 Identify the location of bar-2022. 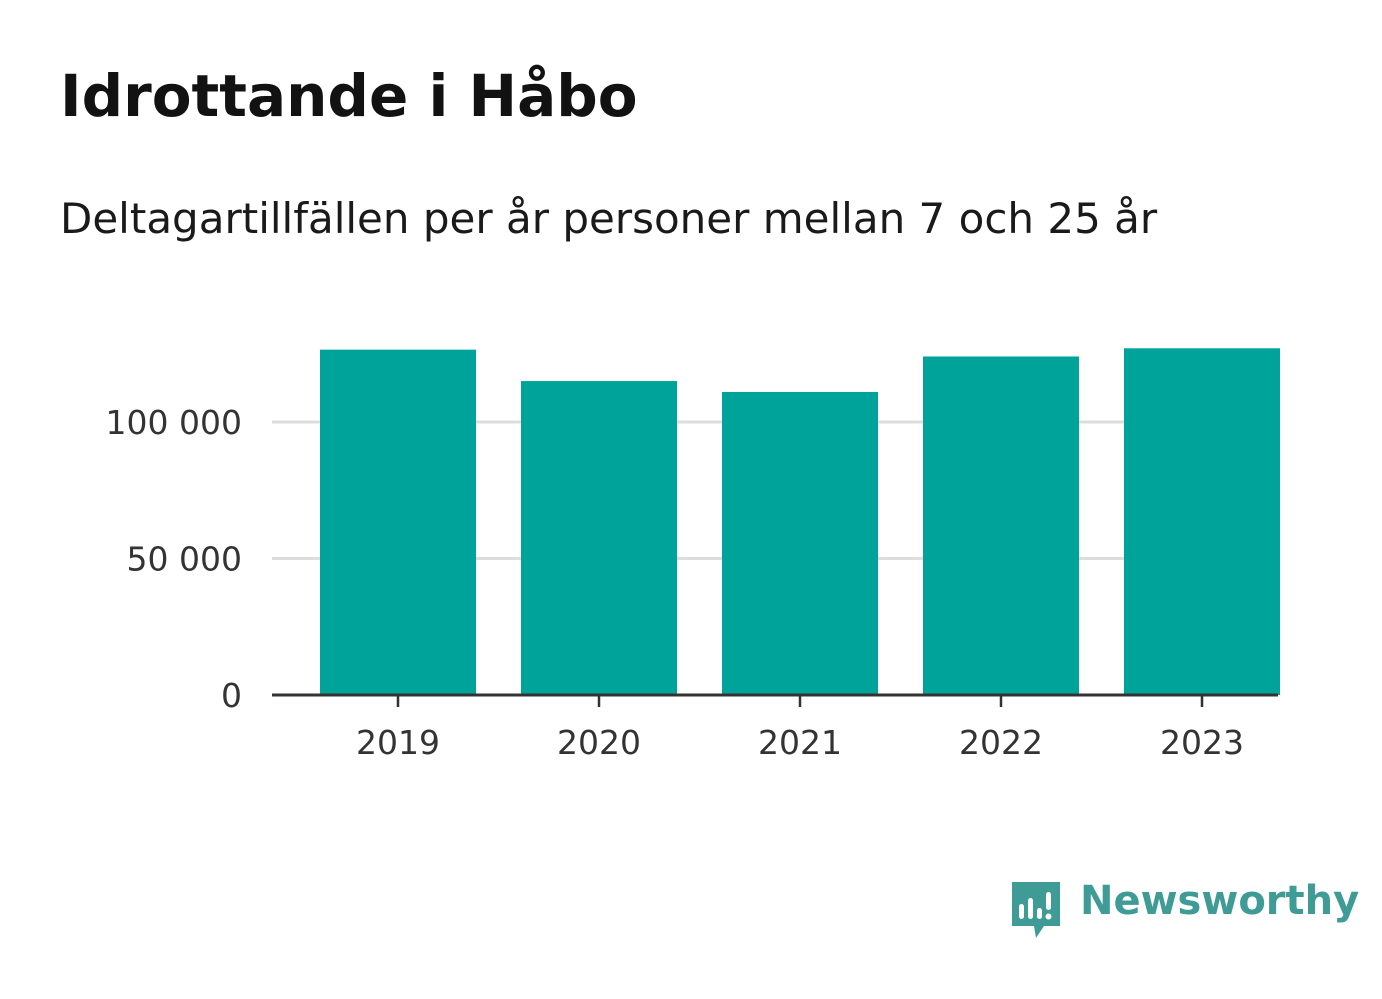
(1001, 525).